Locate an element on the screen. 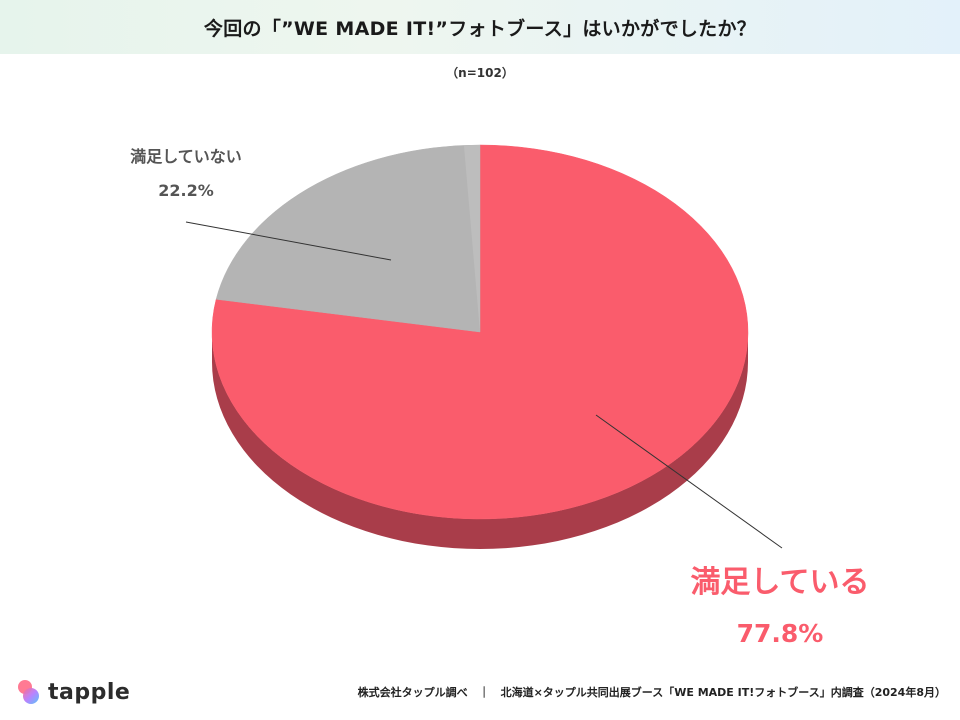  pie-slice-not-satisfied is located at coordinates (348, 238).